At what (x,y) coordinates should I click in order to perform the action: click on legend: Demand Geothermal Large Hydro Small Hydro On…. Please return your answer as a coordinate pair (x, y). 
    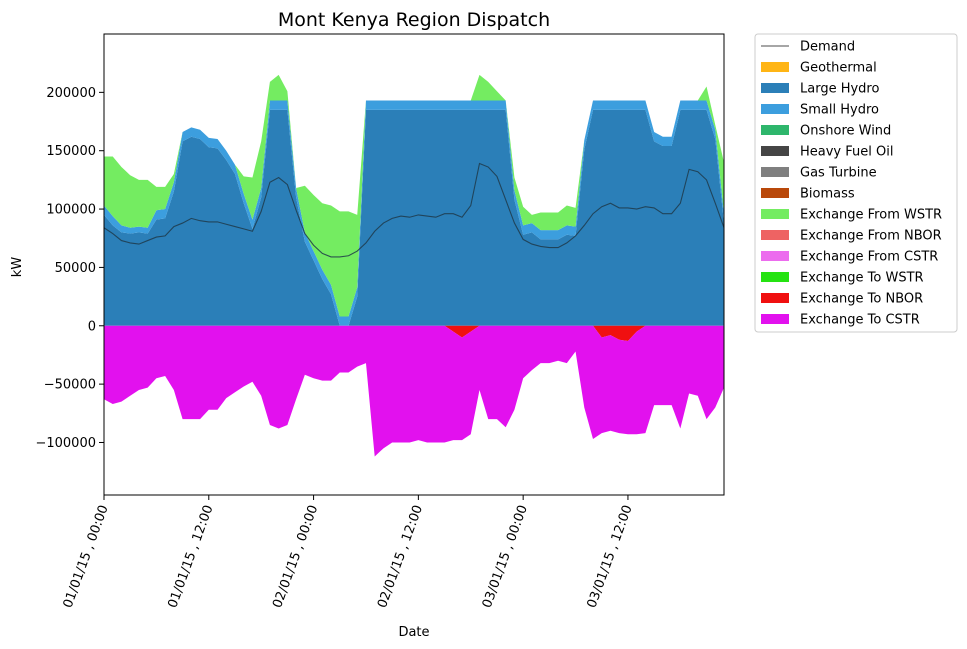
    Looking at the image, I should click on (856, 183).